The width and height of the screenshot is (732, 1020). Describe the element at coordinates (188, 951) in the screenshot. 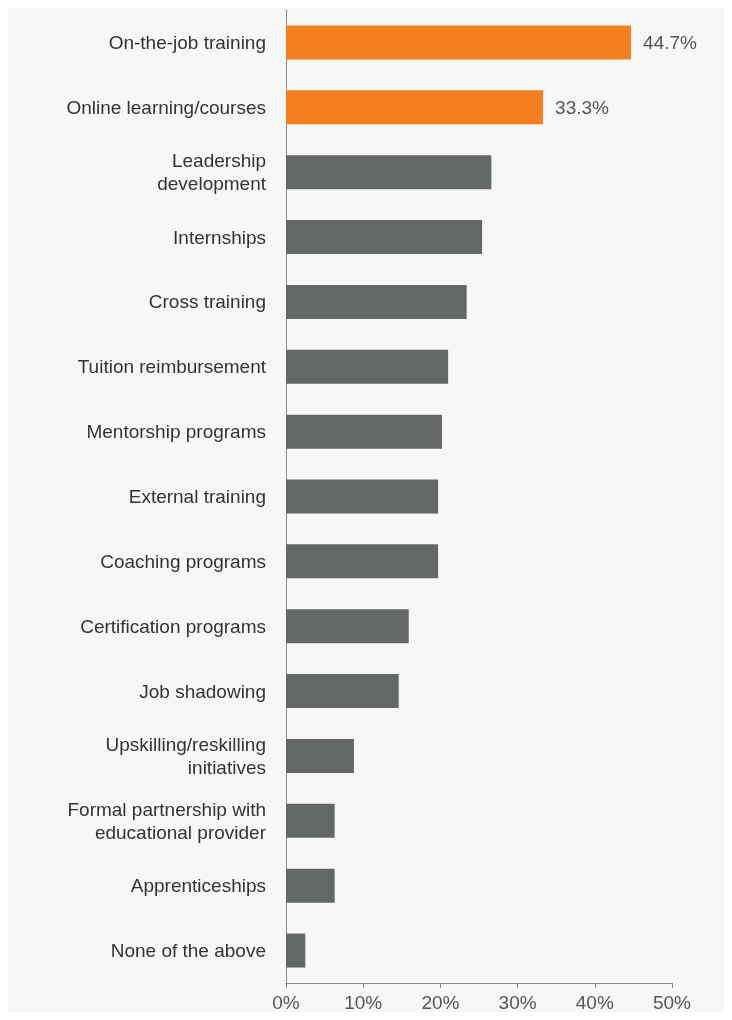

I see `y-tick-label: None of the above` at that location.